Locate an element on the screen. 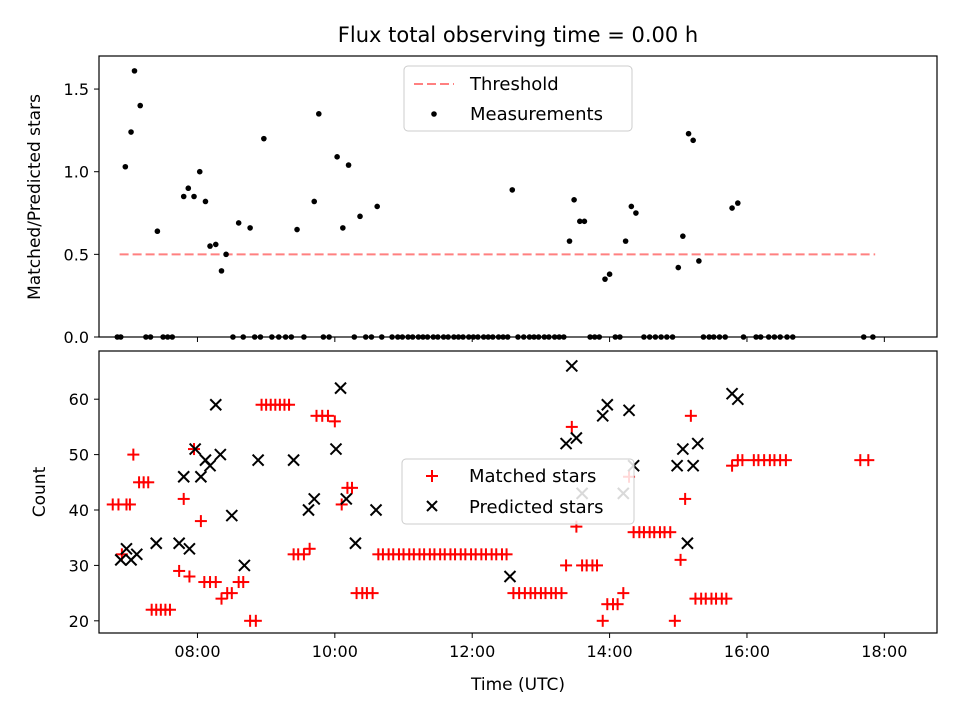  panel-count-legend-box is located at coordinates (518, 491).